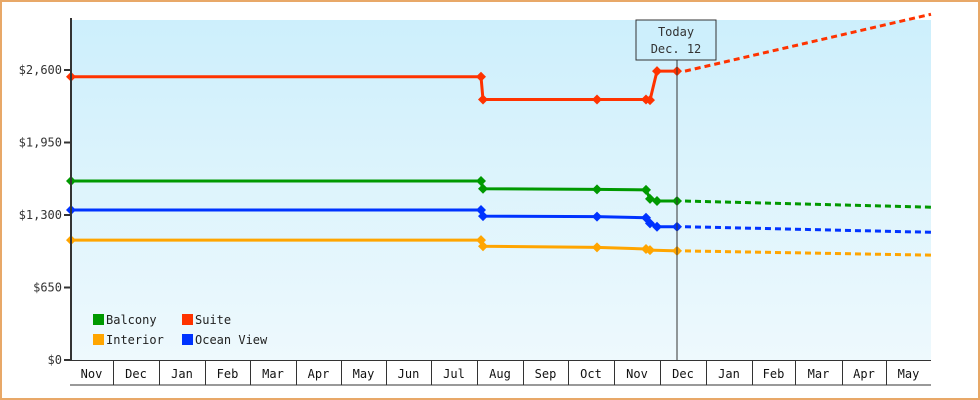  What do you see at coordinates (213, 320) in the screenshot?
I see `legend-label: Suite` at bounding box center [213, 320].